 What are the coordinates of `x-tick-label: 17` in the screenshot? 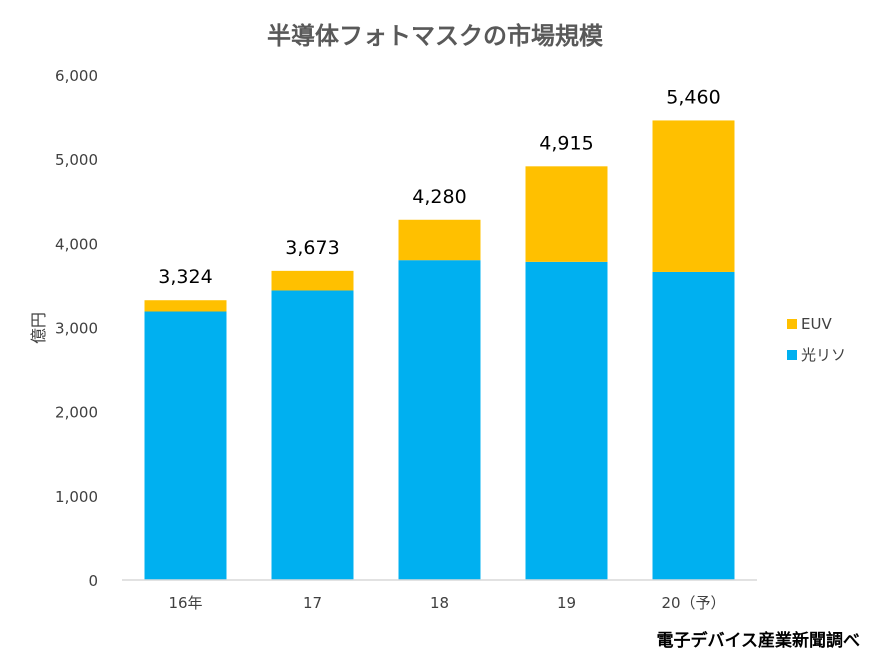 It's located at (312, 603).